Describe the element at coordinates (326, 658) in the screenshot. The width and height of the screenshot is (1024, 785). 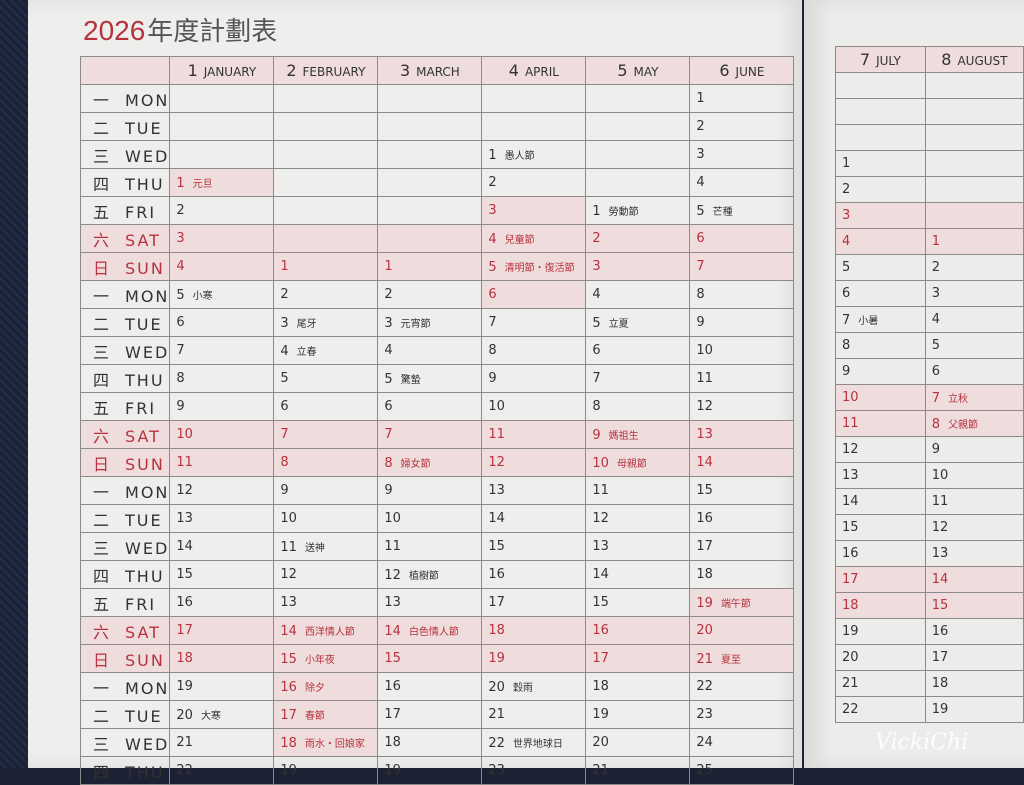
I see `day-cell: 15 小年夜` at that location.